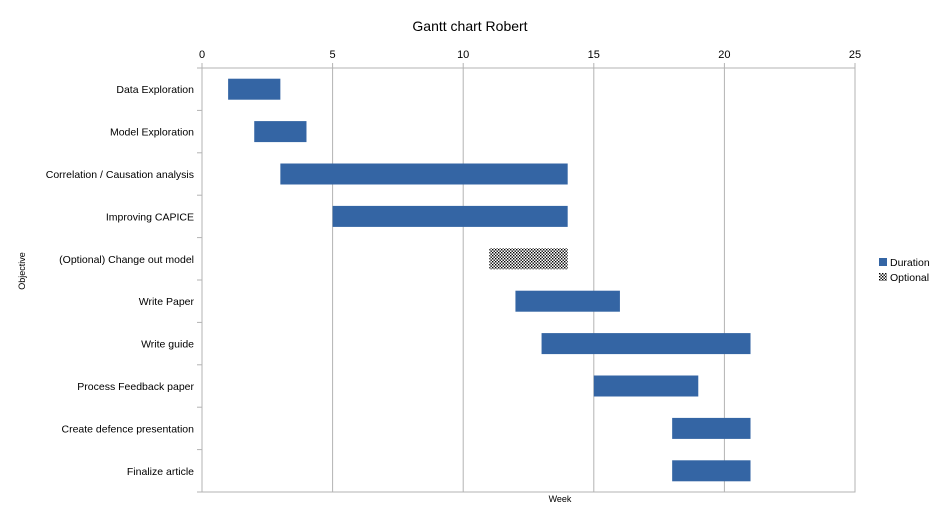  Describe the element at coordinates (126, 260) in the screenshot. I see `category-label: (Optional) Change out model` at that location.